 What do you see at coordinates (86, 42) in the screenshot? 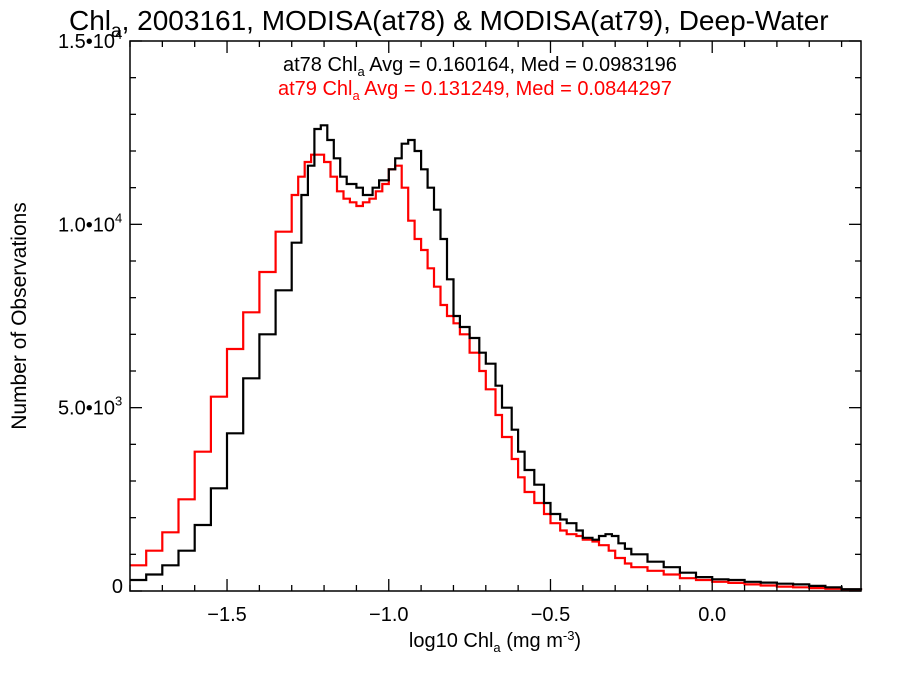
I see `y-tick-label: 1.5•10` at bounding box center [86, 42].